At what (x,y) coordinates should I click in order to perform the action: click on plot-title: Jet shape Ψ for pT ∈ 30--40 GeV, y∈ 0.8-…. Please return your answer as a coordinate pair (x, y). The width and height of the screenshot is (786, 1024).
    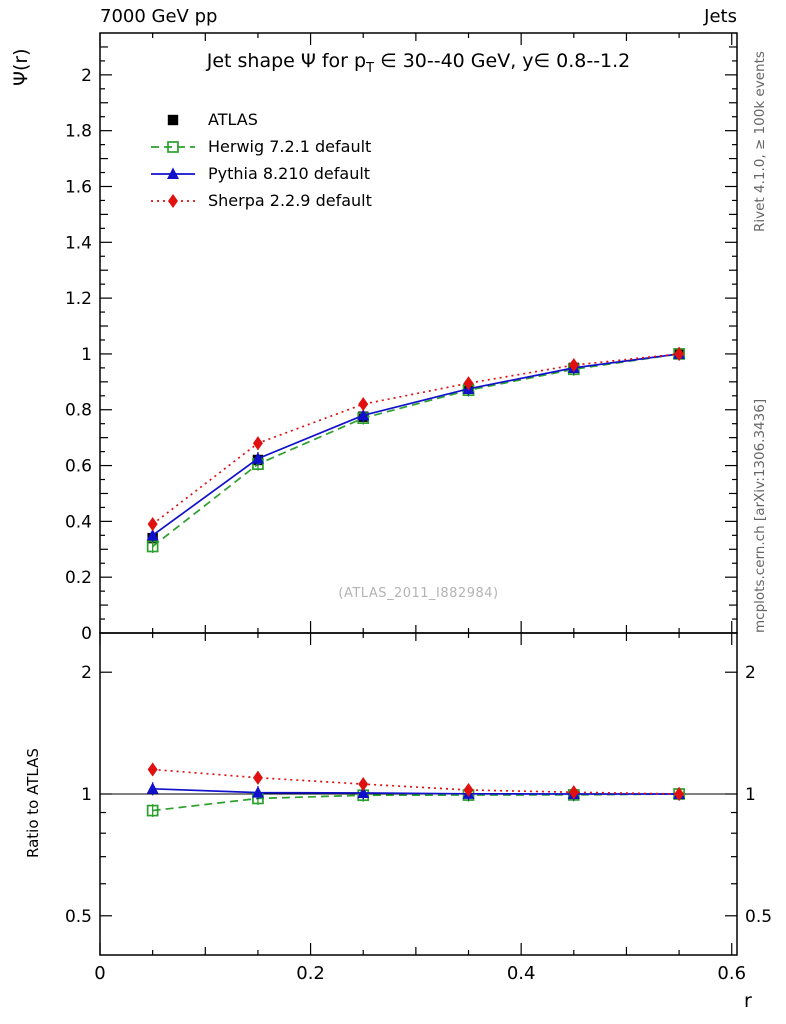
    Looking at the image, I should click on (418, 63).